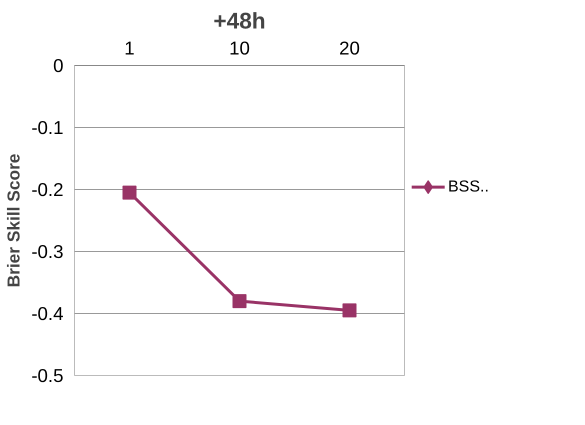 The width and height of the screenshot is (585, 425). What do you see at coordinates (468, 187) in the screenshot?
I see `legend-label: BSS..` at bounding box center [468, 187].